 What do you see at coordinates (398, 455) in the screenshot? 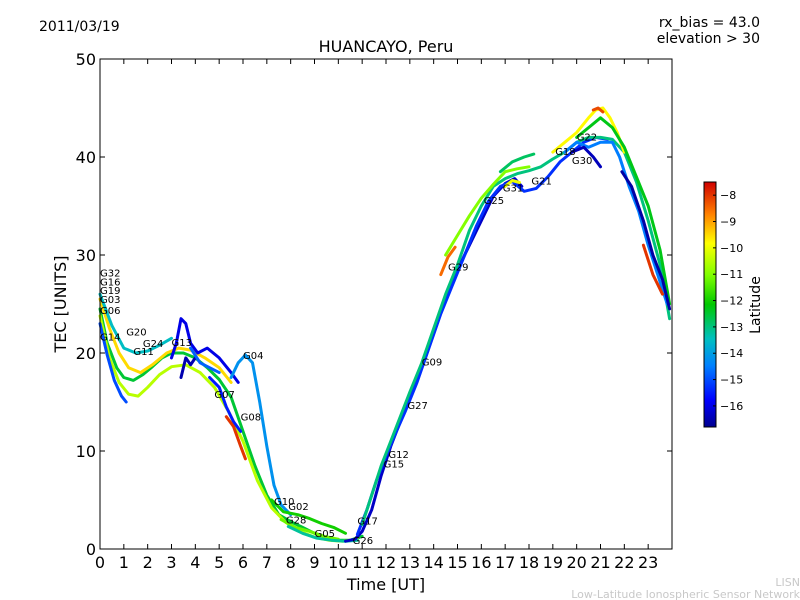
I see `satellite-label-g12: G12` at bounding box center [398, 455].